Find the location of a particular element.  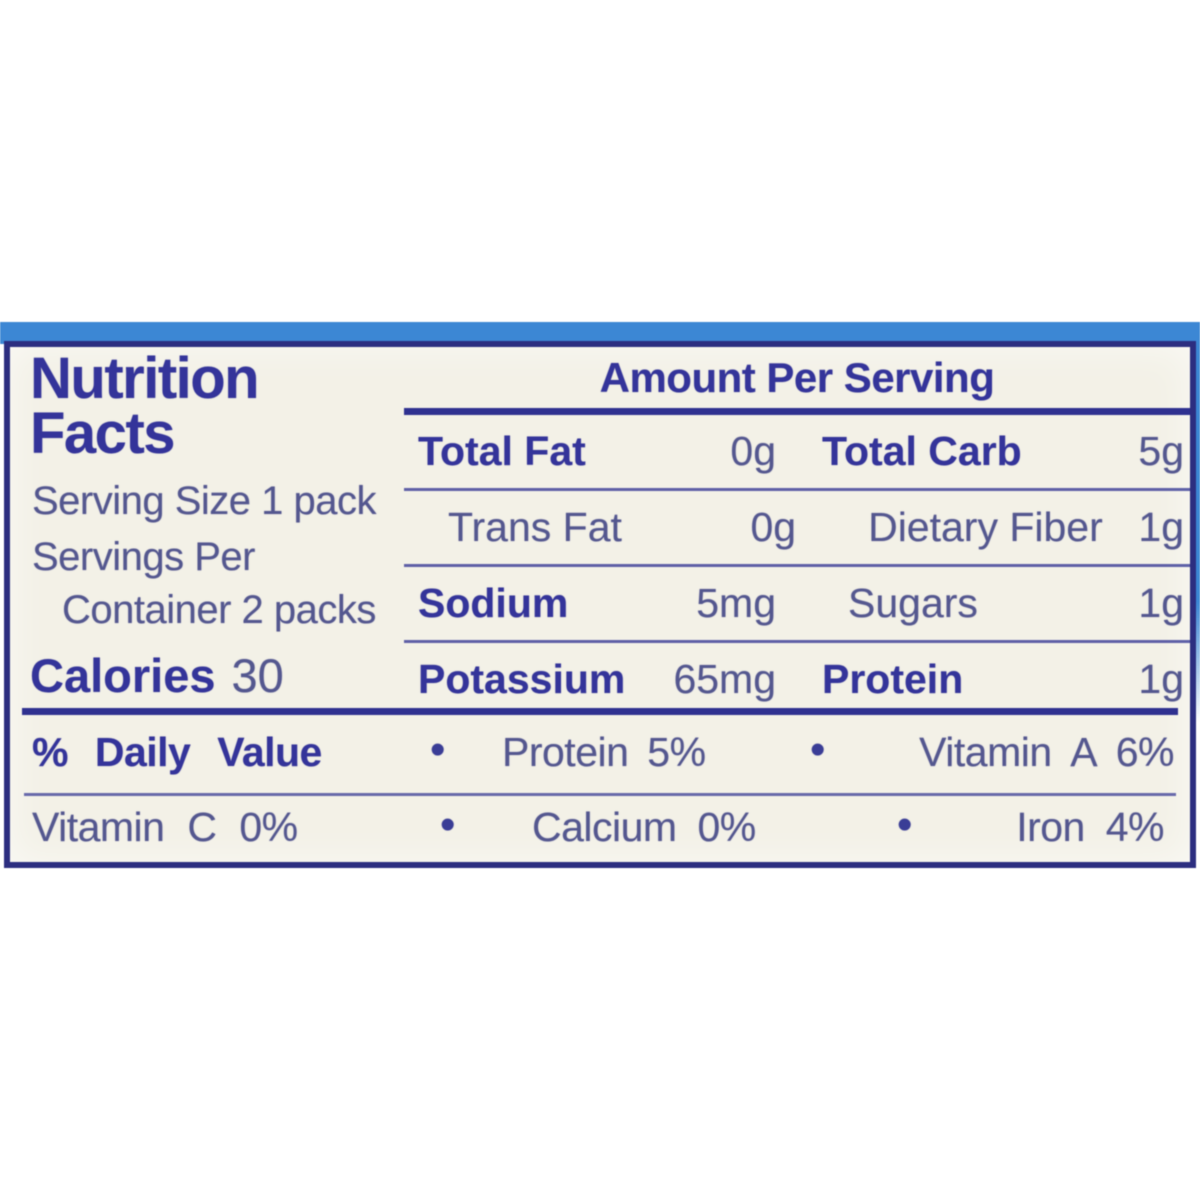

serving-size-text: Serving Size 1 pack is located at coordinates (204, 501).